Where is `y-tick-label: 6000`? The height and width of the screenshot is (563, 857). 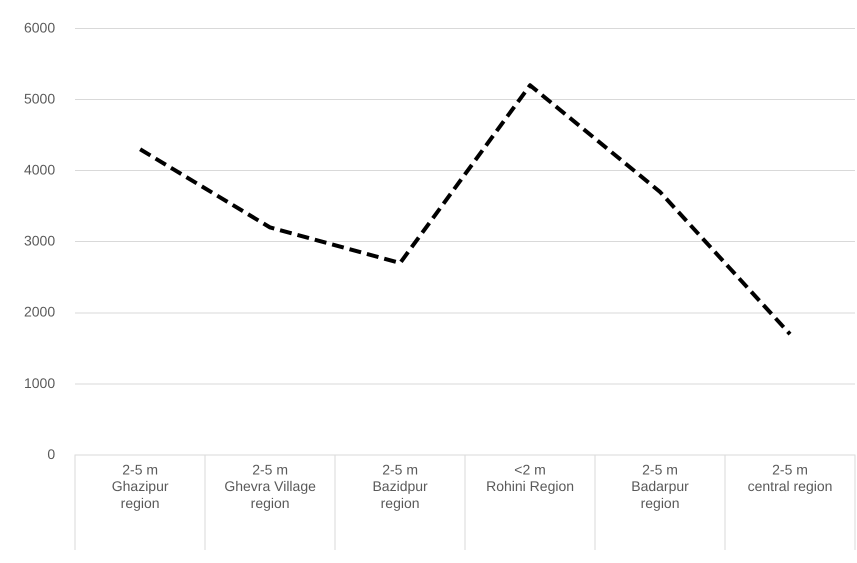
y-tick-label: 6000 is located at coordinates (40, 27).